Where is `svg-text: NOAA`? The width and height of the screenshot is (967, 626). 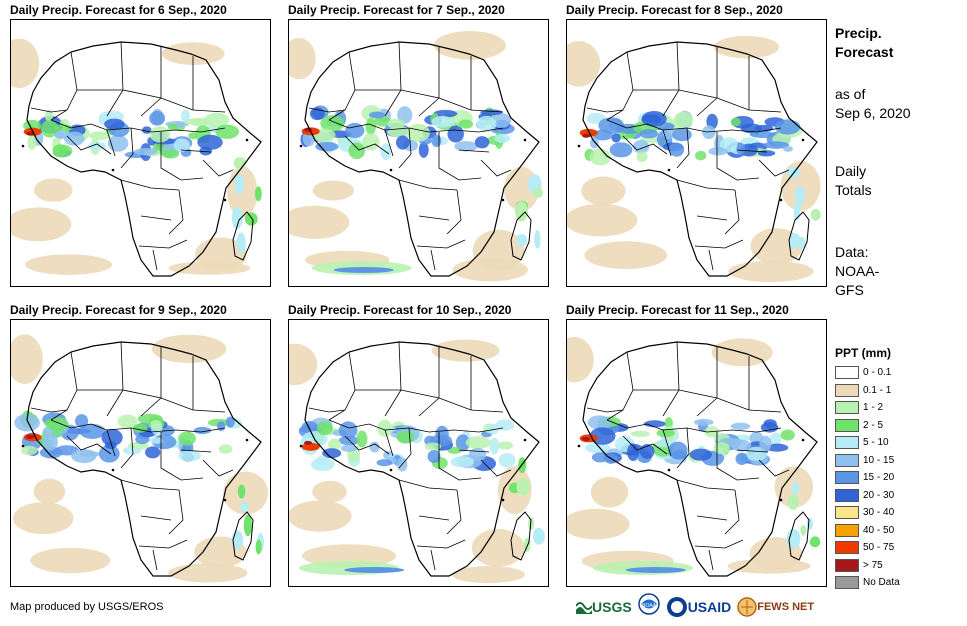
svg-text: NOAA is located at coordinates (649, 606).